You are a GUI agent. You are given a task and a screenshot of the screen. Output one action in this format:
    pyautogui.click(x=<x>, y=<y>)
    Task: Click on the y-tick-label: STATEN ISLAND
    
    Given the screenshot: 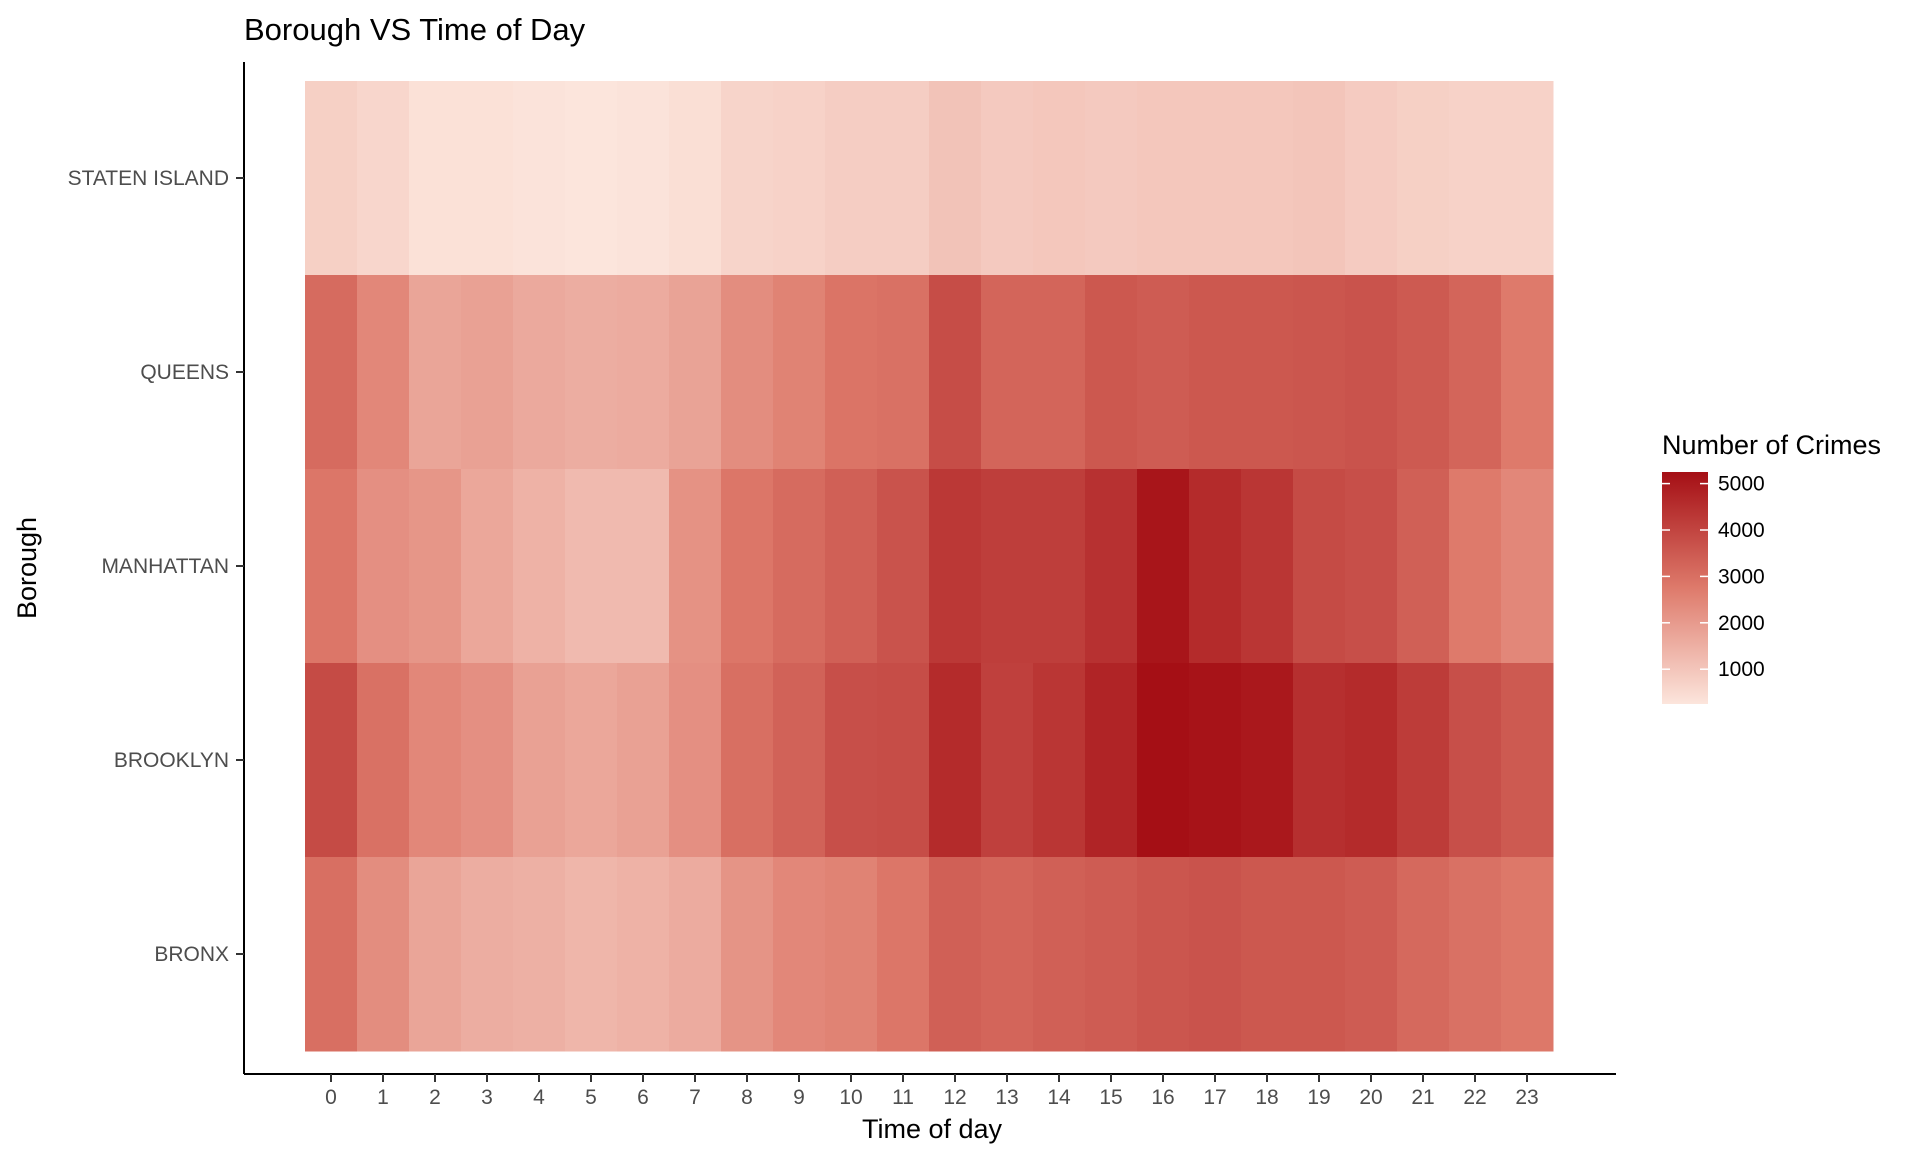 What is the action you would take?
    pyautogui.click(x=148, y=178)
    